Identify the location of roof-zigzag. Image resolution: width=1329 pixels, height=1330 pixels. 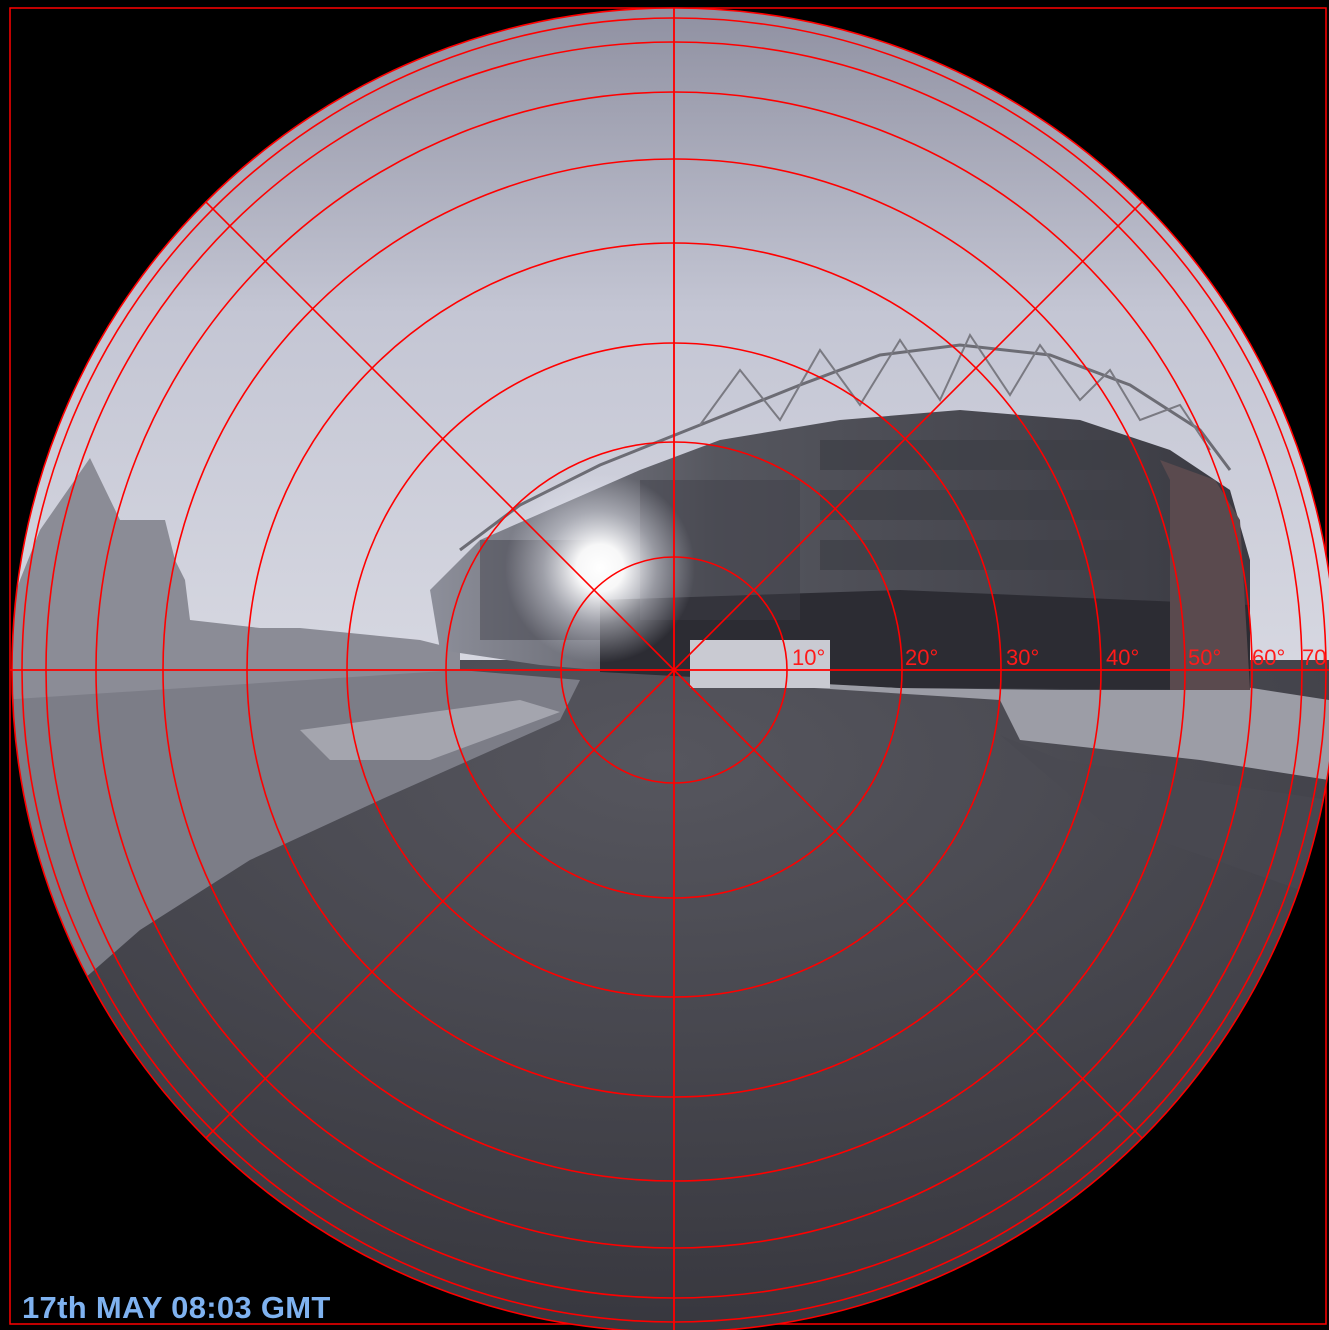
(955, 391).